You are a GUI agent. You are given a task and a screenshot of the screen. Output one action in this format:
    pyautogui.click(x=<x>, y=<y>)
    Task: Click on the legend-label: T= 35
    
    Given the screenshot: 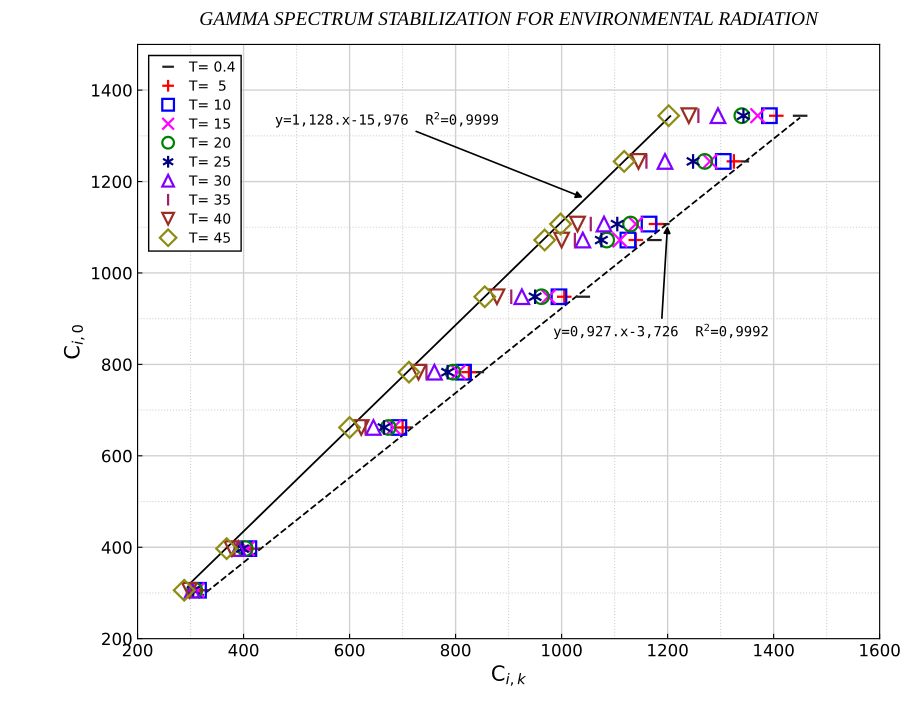 What is the action you would take?
    pyautogui.click(x=209, y=199)
    